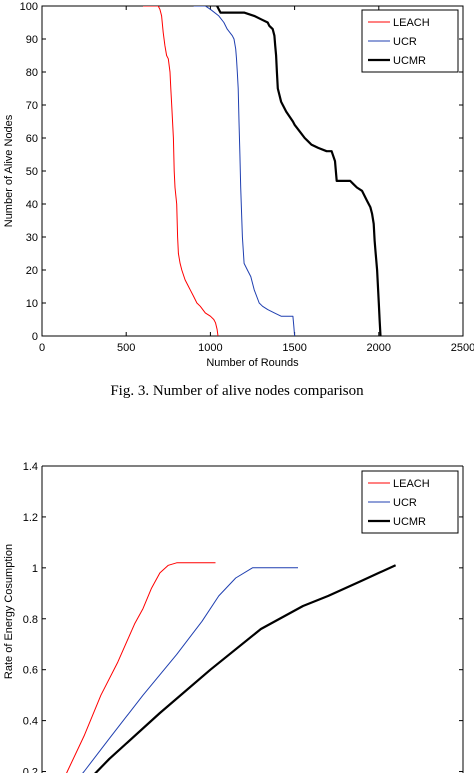 The height and width of the screenshot is (773, 474). Describe the element at coordinates (30, 620) in the screenshot. I see `y-tick-label: 0.8` at that location.